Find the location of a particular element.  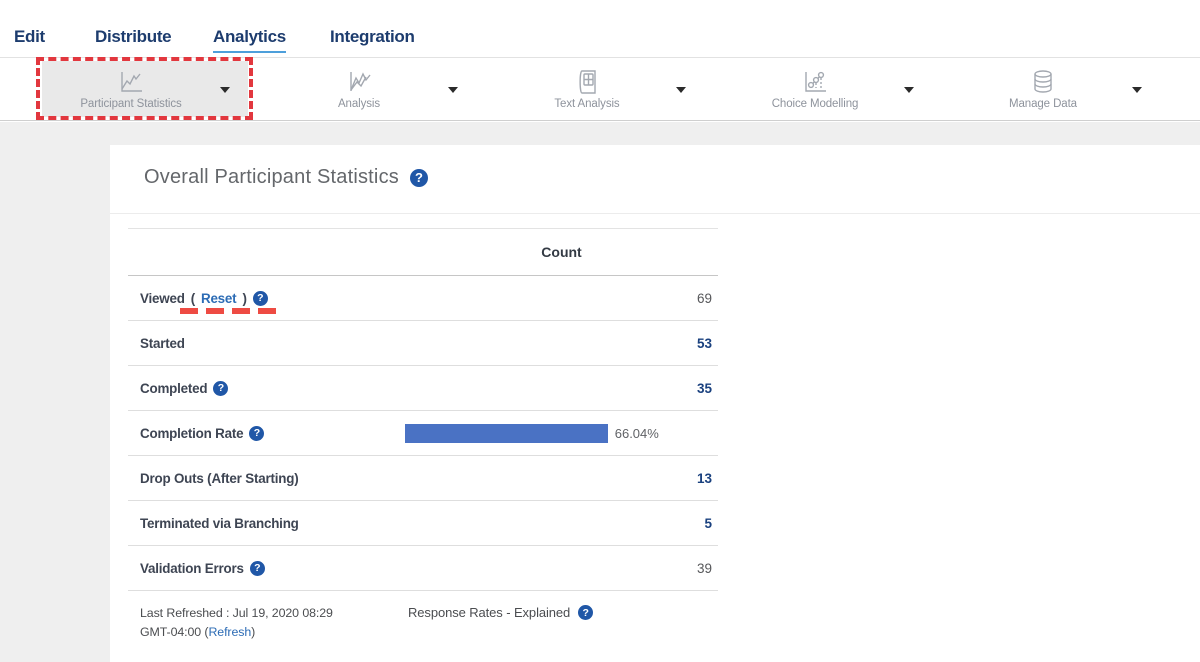

toolbar-item-analysis: Analysis is located at coordinates (358, 89).